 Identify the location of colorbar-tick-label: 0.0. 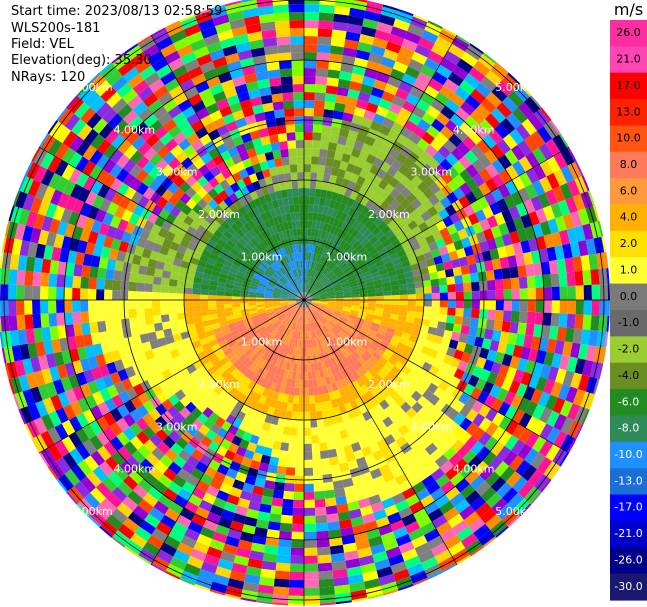
(629, 296).